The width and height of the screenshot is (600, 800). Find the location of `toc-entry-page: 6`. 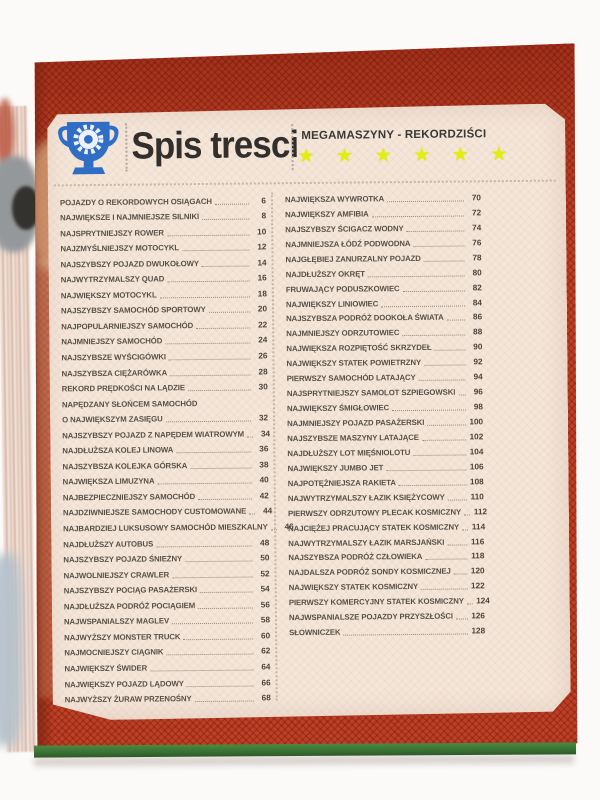

toc-entry-page: 6 is located at coordinates (264, 200).